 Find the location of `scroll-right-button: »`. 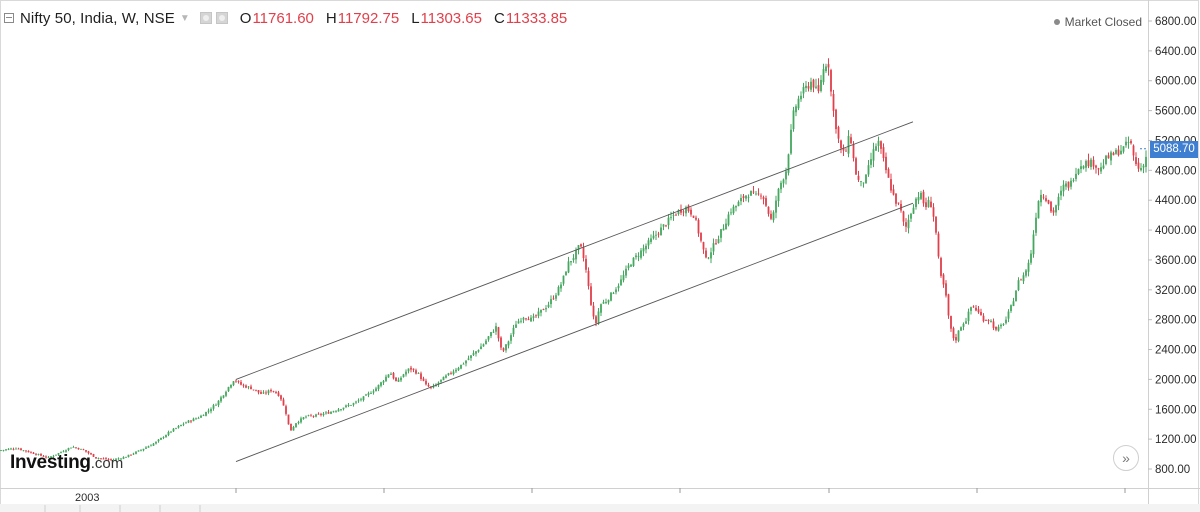

scroll-right-button: » is located at coordinates (1126, 458).